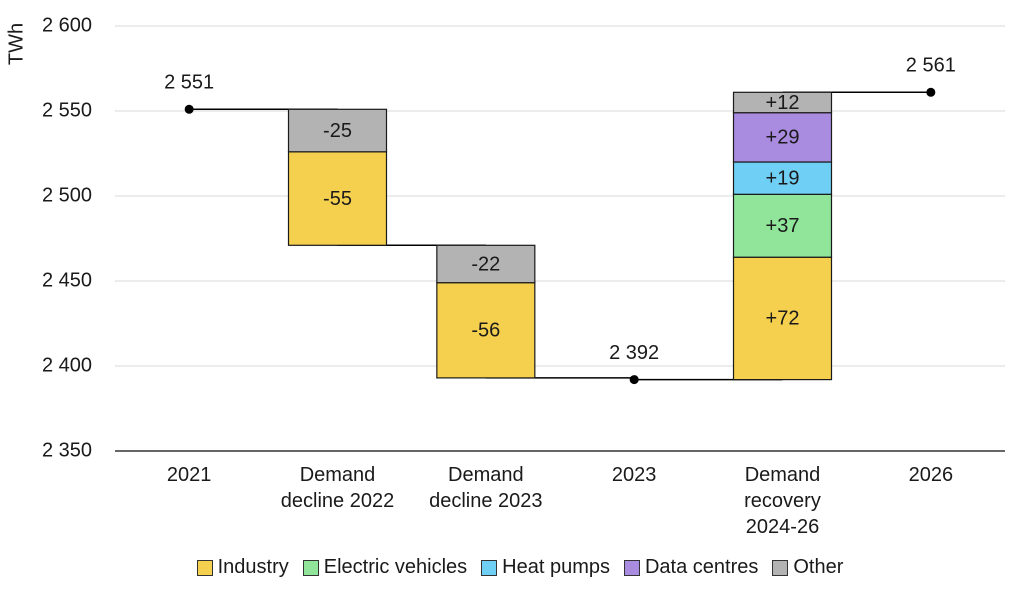  I want to click on total-label: 2 551, so click(189, 83).